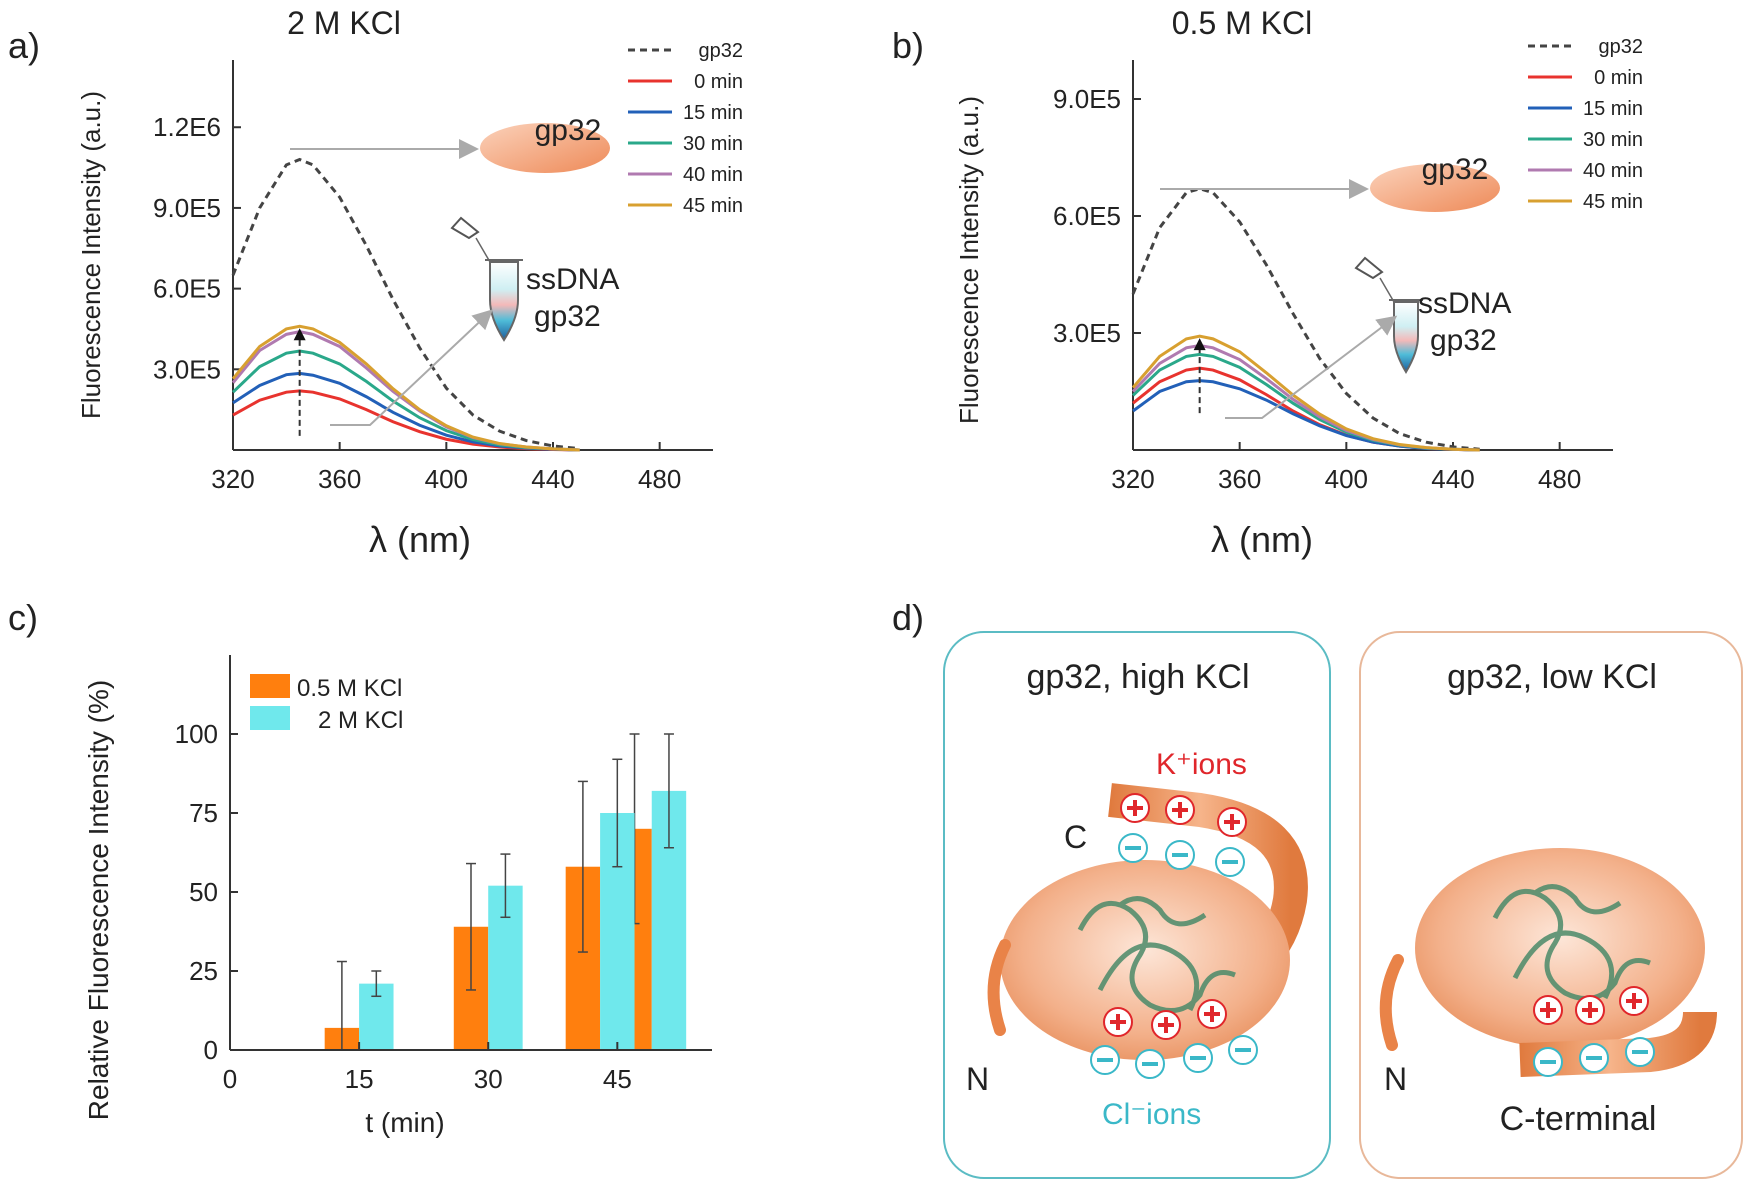 Image resolution: width=1755 pixels, height=1190 pixels. What do you see at coordinates (685, 128) in the screenshot?
I see `panel-a-legend: gp32 0 min 15 min 30 min 40 min 45 min` at bounding box center [685, 128].